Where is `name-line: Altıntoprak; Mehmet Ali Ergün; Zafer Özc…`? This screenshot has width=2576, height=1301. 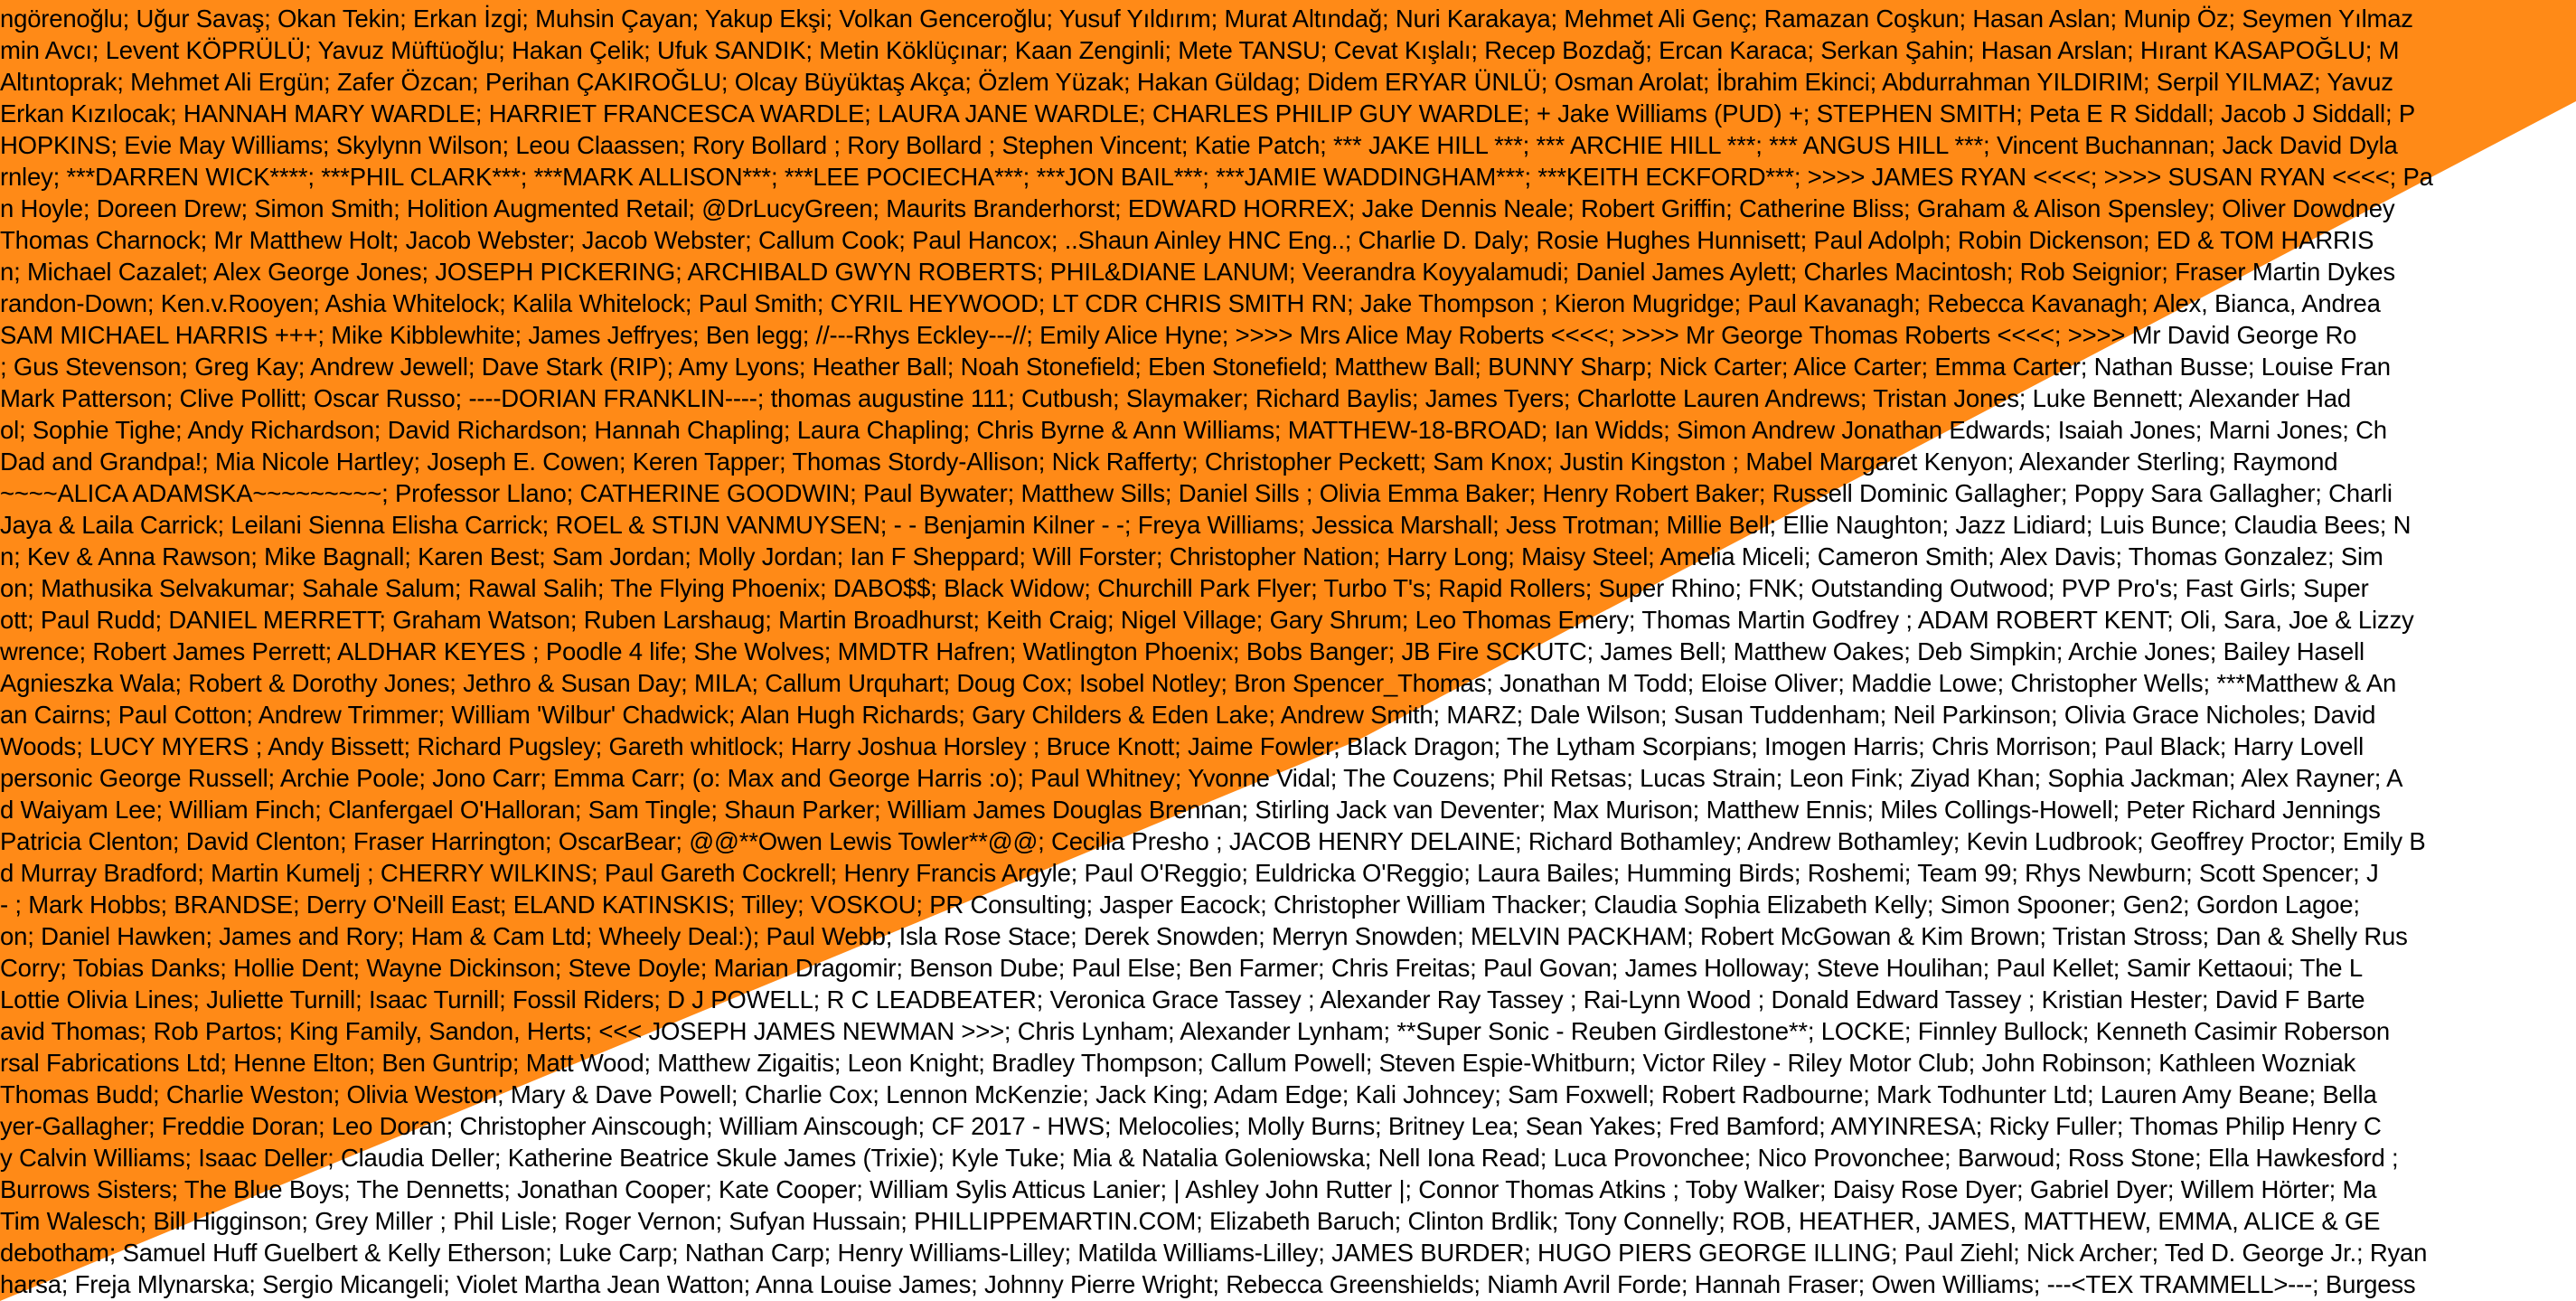 name-line: Altıntoprak; Mehmet Ali Ergün; Zafer Özc… is located at coordinates (1196, 82).